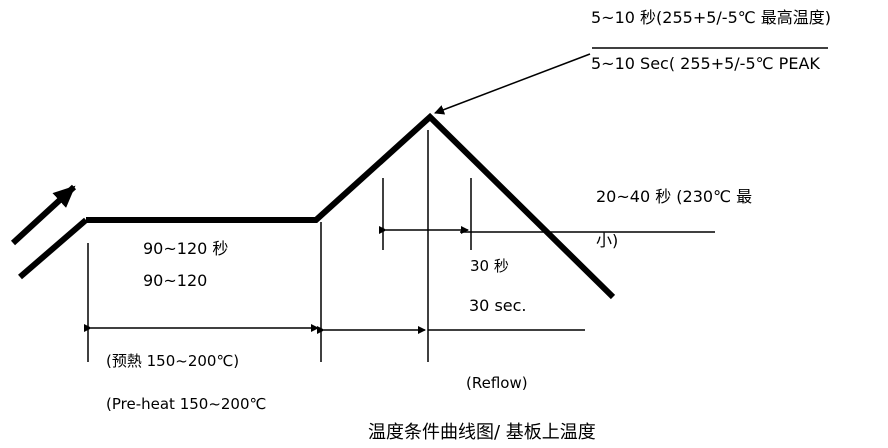 This screenshot has width=888, height=448. What do you see at coordinates (705, 63) in the screenshot?
I see `peak-label-en: 5~10 Sec( 255+5/-5℃ PEAK` at bounding box center [705, 63].